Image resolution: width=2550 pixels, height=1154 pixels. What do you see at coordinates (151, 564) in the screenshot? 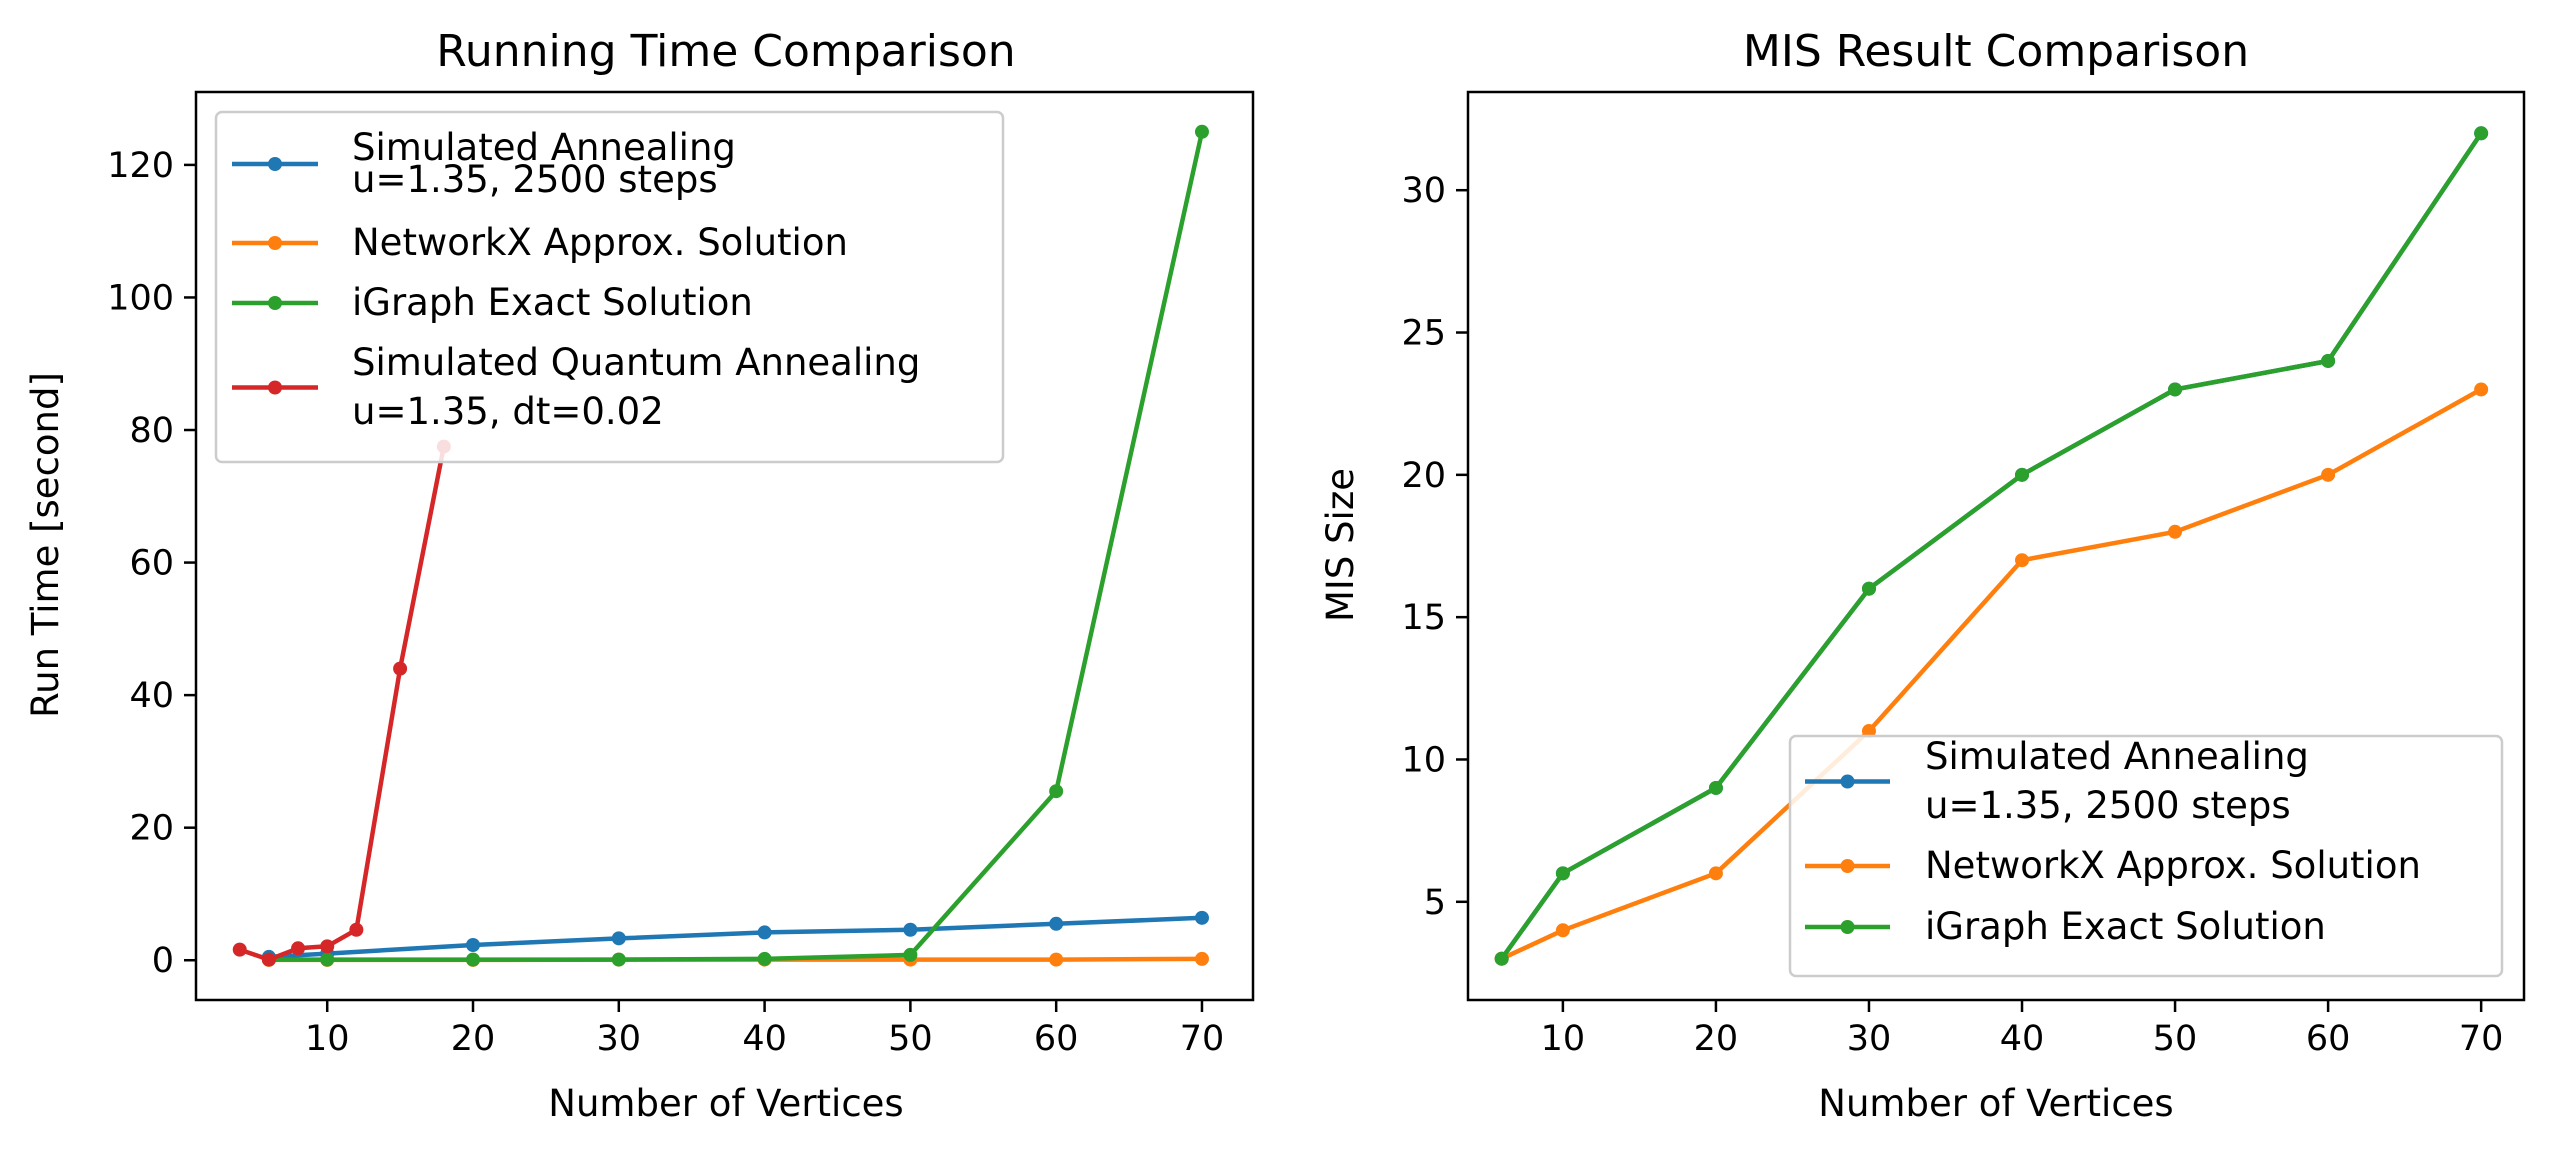
I see `y-tick-label: 60` at bounding box center [151, 564].